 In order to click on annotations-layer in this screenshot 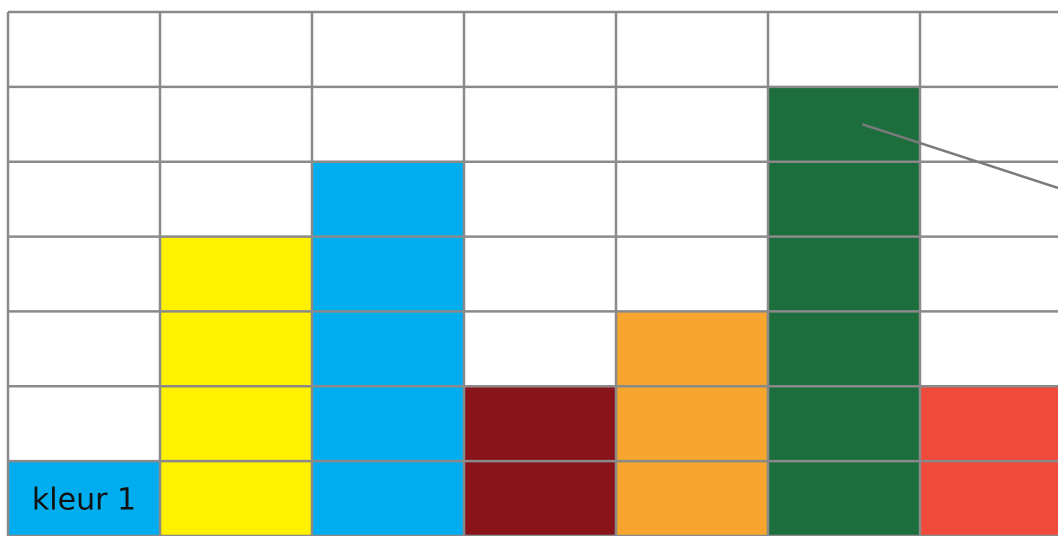, I will do `click(959, 156)`.